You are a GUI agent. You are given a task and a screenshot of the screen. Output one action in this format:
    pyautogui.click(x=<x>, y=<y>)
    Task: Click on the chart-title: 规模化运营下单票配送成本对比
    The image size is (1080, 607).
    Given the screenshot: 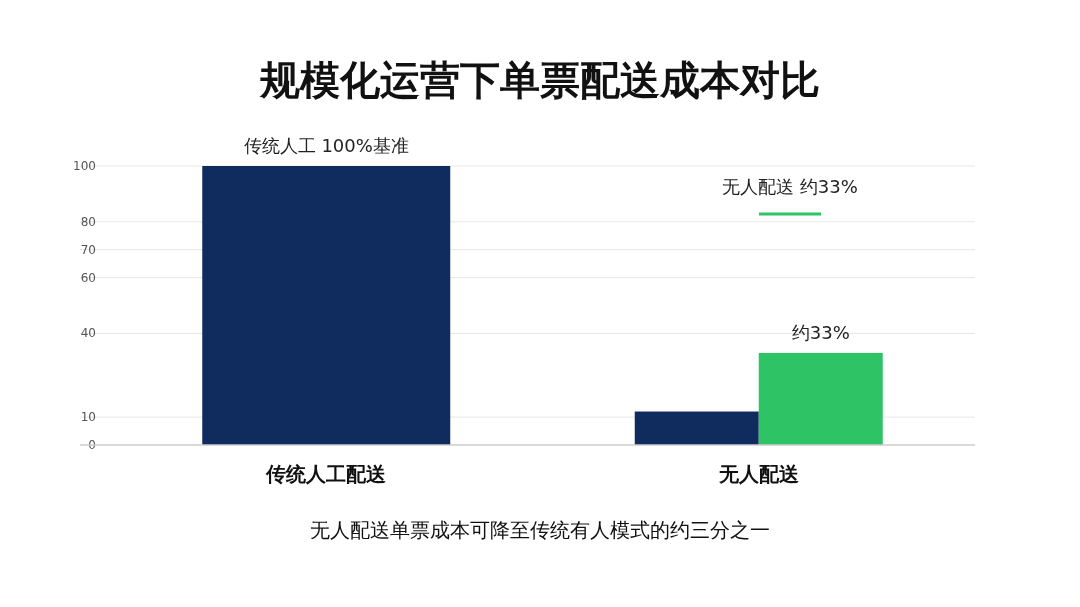 What is the action you would take?
    pyautogui.click(x=539, y=80)
    